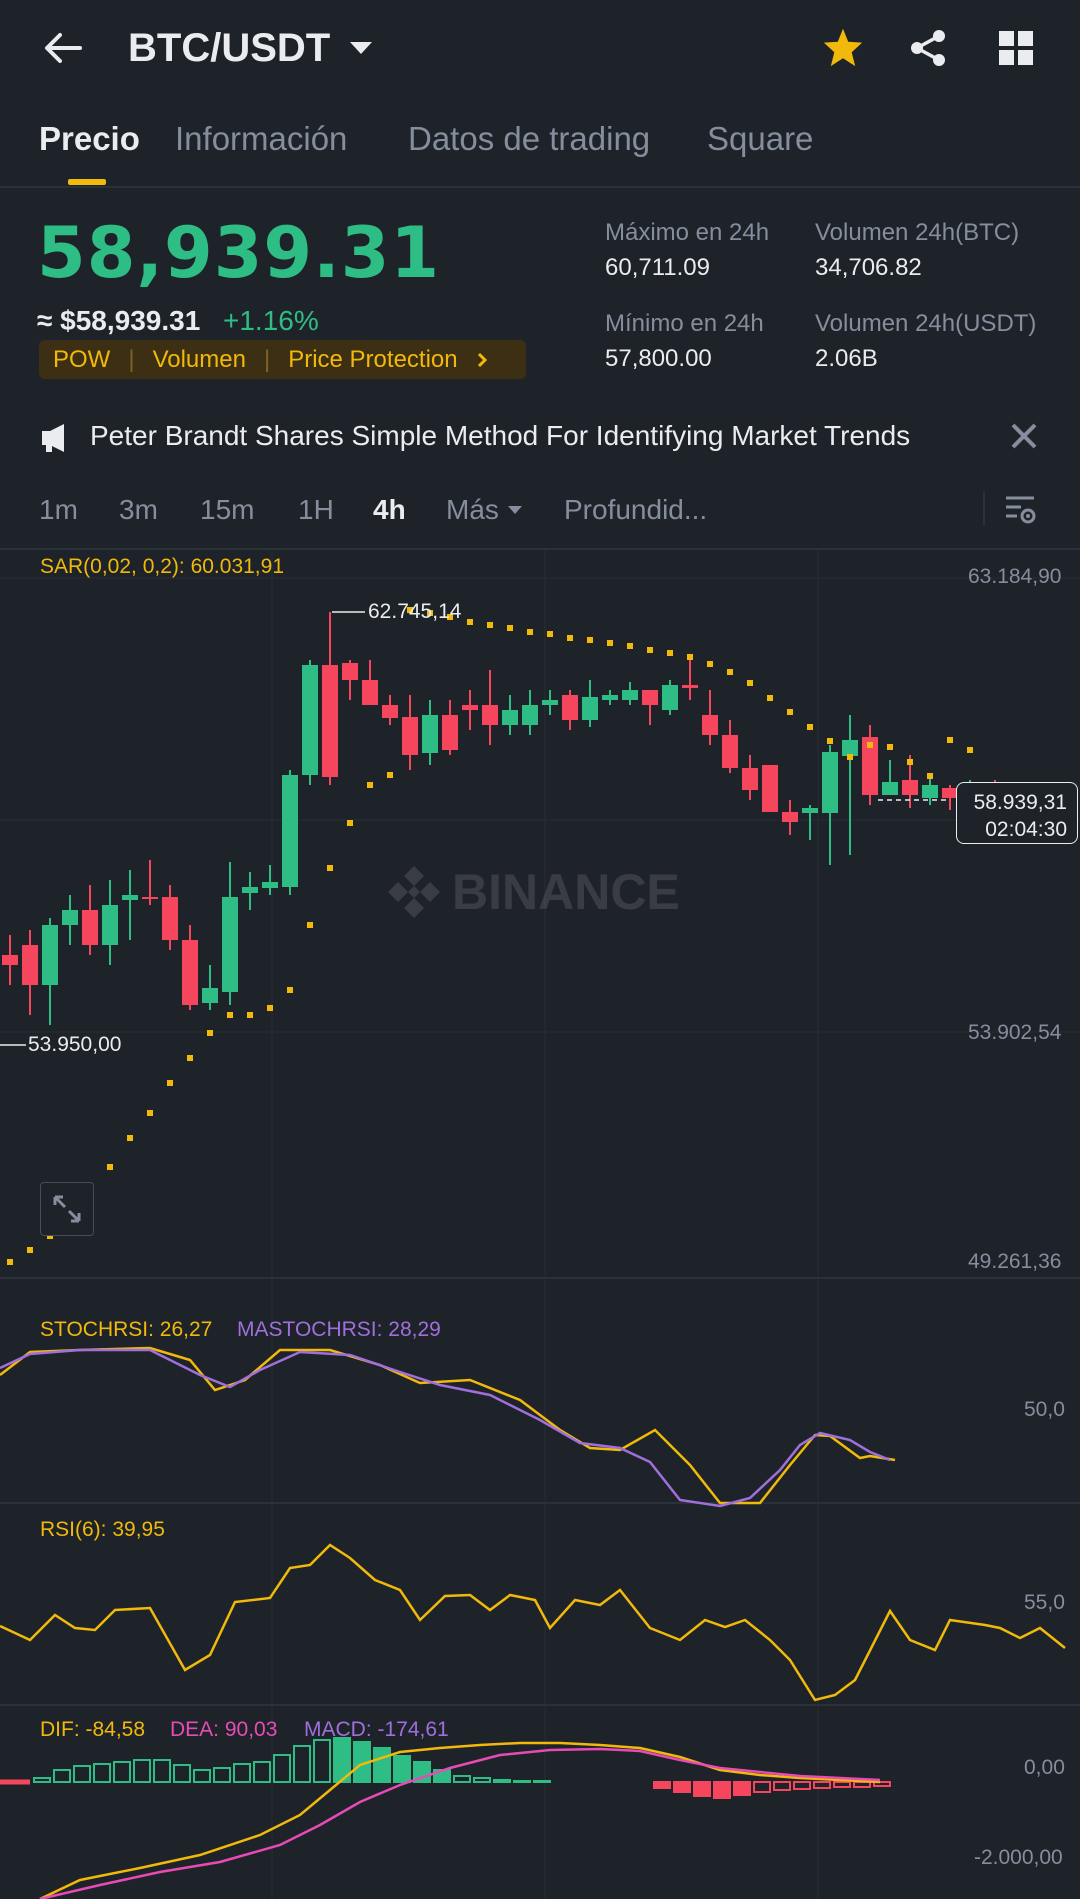 This screenshot has width=1080, height=1899. I want to click on tab-datos-trading: Datos de trading, so click(529, 138).